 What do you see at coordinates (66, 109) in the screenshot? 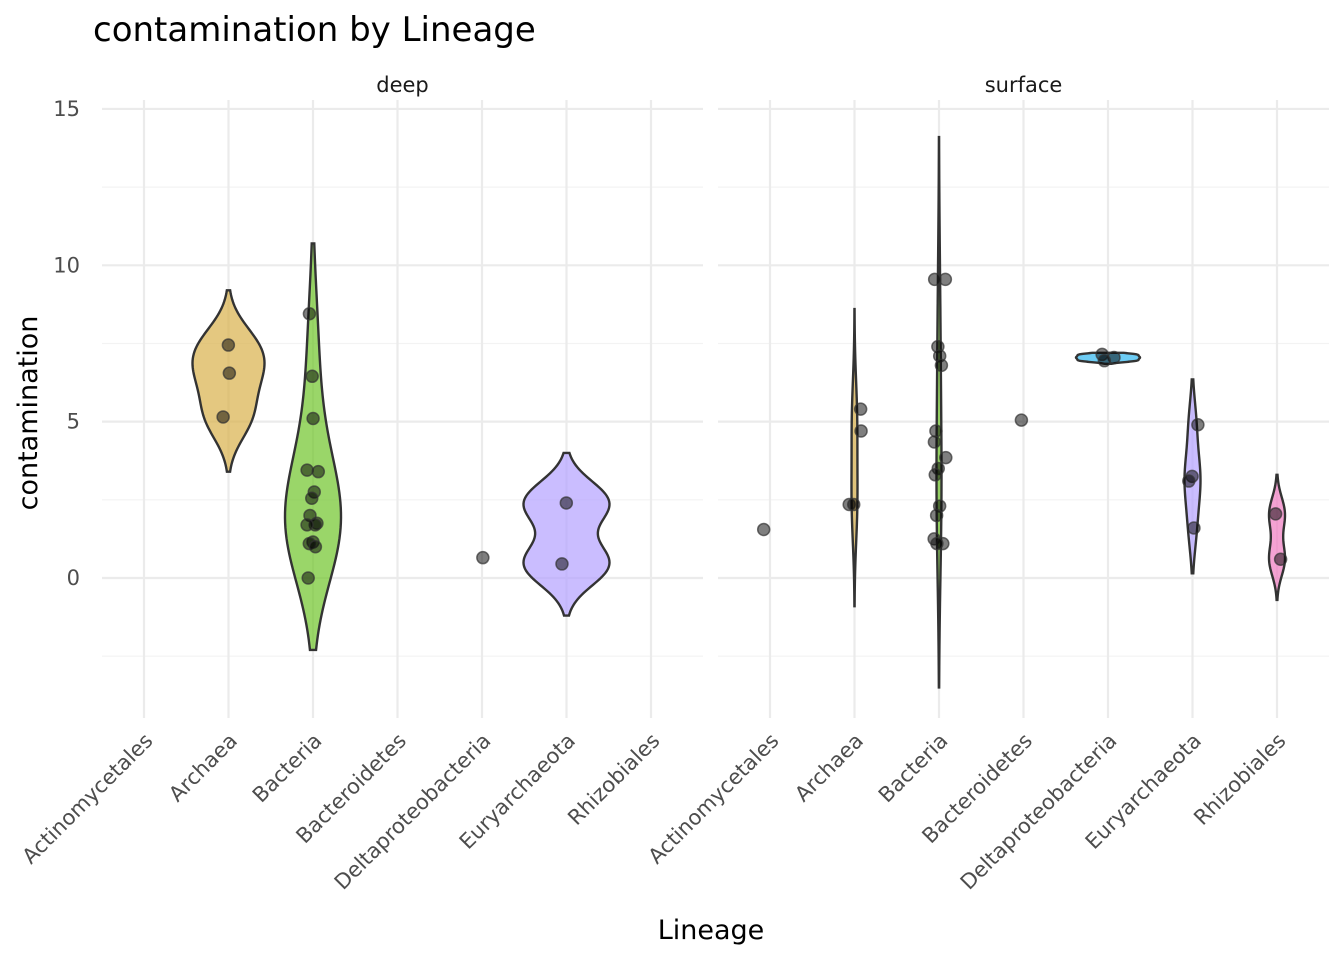
I see `y-tick-label: 15` at bounding box center [66, 109].